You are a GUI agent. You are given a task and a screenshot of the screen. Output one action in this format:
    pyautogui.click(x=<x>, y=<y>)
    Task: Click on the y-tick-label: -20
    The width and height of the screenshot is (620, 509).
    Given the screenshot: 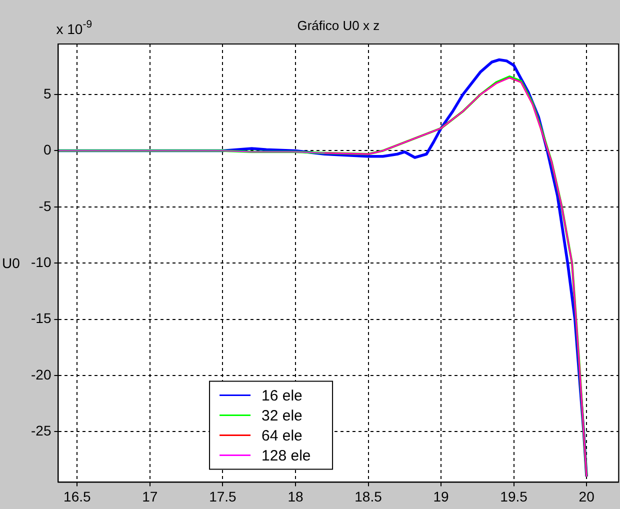 What is the action you would take?
    pyautogui.click(x=41, y=374)
    